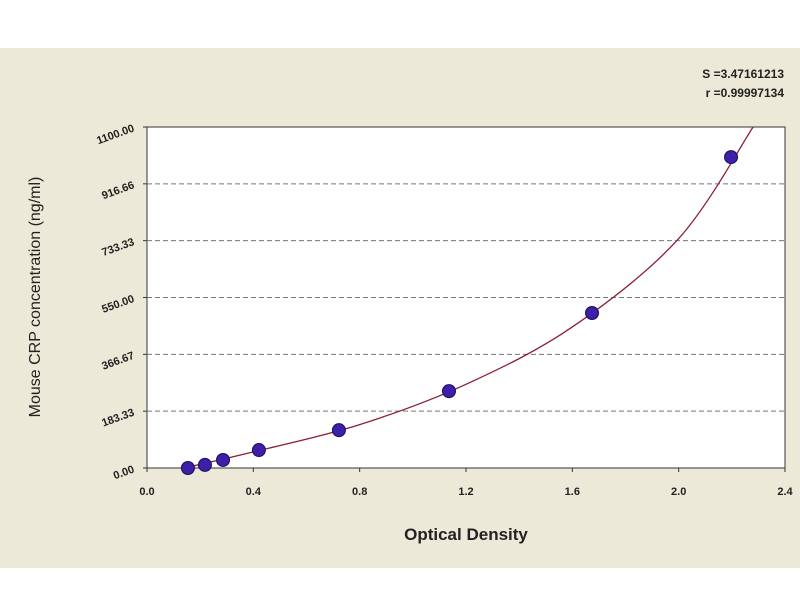 The width and height of the screenshot is (800, 600). I want to click on y-axis-label: Mouse CRP concentration (ng/ml), so click(35, 297).